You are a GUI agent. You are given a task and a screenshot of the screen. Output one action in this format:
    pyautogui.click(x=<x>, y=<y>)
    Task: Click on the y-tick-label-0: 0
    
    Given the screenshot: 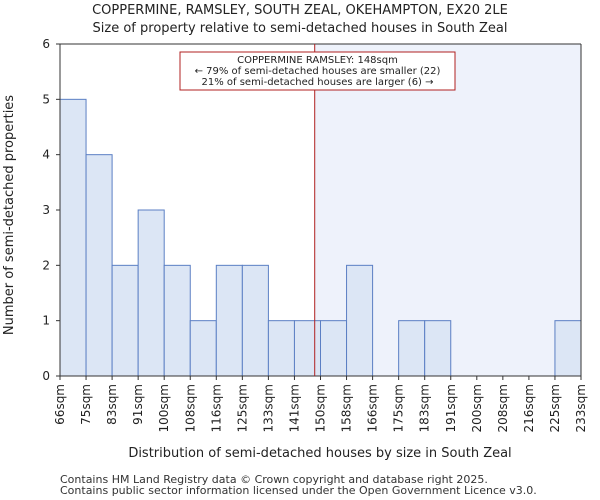 What is the action you would take?
    pyautogui.click(x=46, y=376)
    